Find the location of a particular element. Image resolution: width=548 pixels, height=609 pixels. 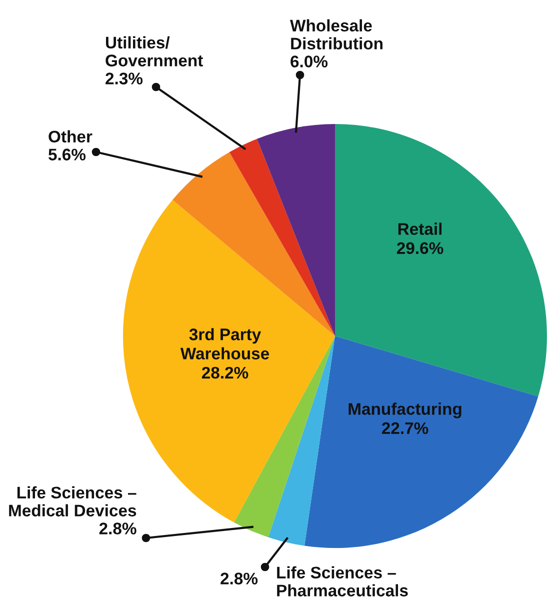

data-label: 6.0% is located at coordinates (309, 62).